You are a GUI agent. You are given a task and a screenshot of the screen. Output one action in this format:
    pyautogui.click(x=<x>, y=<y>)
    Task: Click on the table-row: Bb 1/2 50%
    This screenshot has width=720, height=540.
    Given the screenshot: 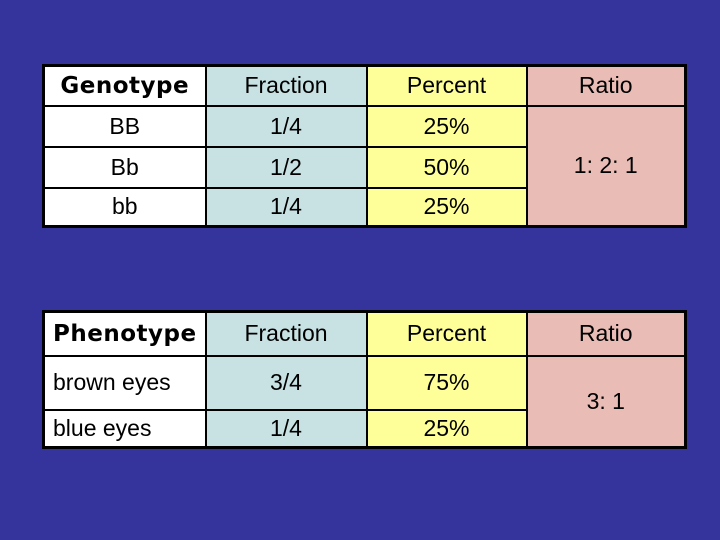 What is the action you would take?
    pyautogui.click(x=364, y=167)
    